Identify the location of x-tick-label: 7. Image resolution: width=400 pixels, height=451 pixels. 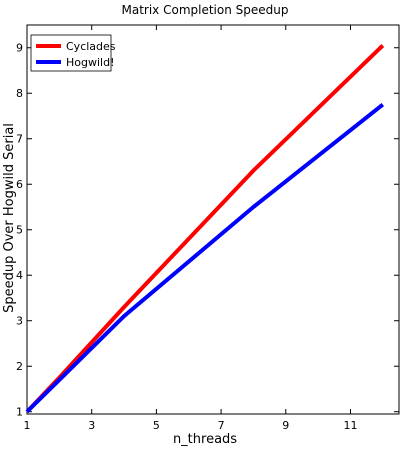
(221, 425).